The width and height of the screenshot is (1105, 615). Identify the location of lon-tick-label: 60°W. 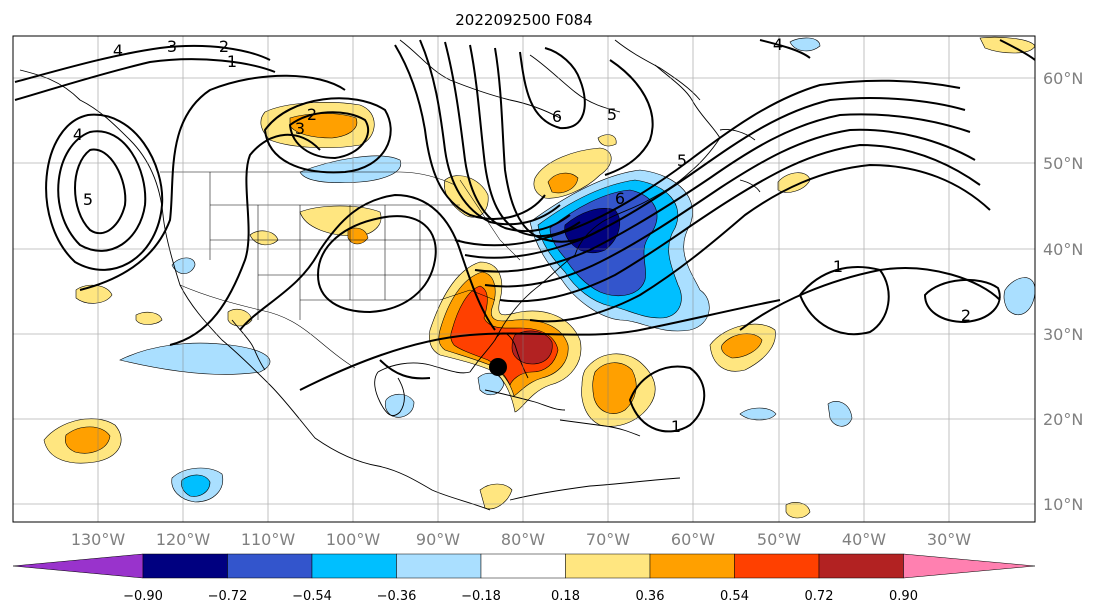
(693, 539).